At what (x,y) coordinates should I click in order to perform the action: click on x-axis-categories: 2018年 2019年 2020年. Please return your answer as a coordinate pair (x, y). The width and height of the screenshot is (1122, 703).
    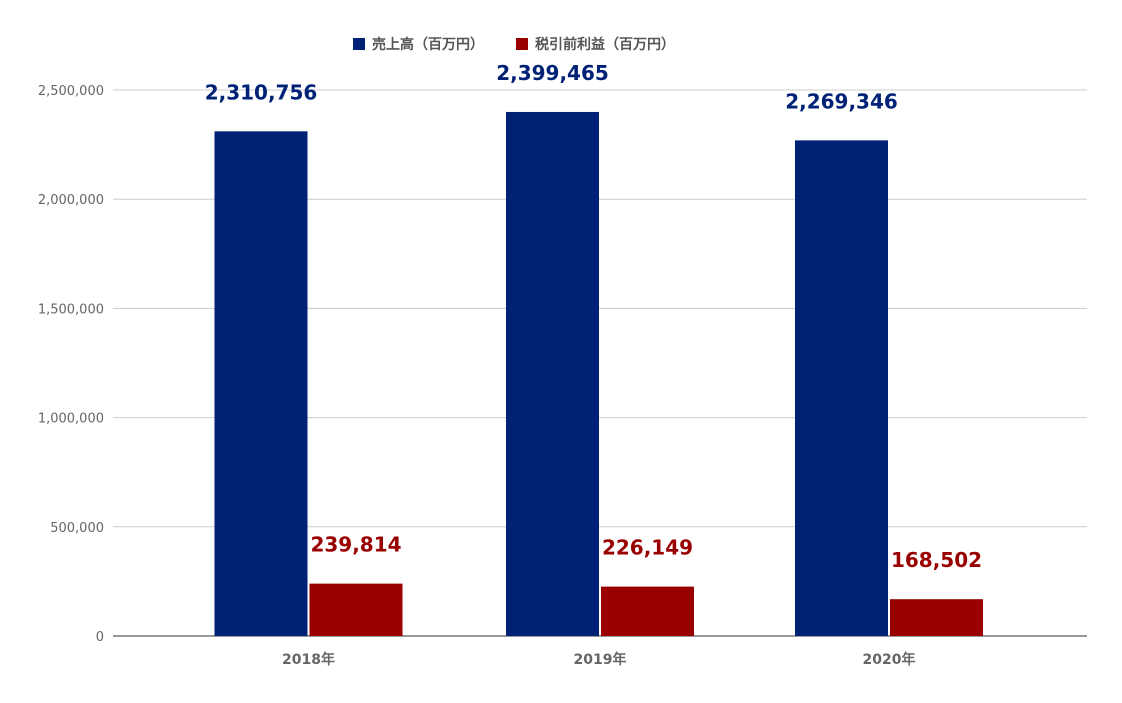
    Looking at the image, I should click on (598, 659).